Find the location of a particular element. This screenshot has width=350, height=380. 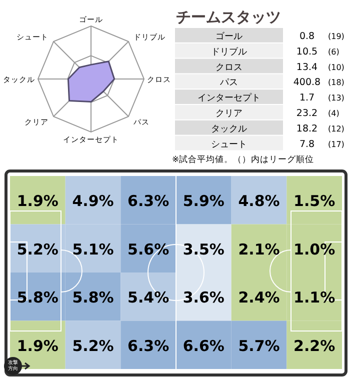

category-label: ドリブル is located at coordinates (229, 52).